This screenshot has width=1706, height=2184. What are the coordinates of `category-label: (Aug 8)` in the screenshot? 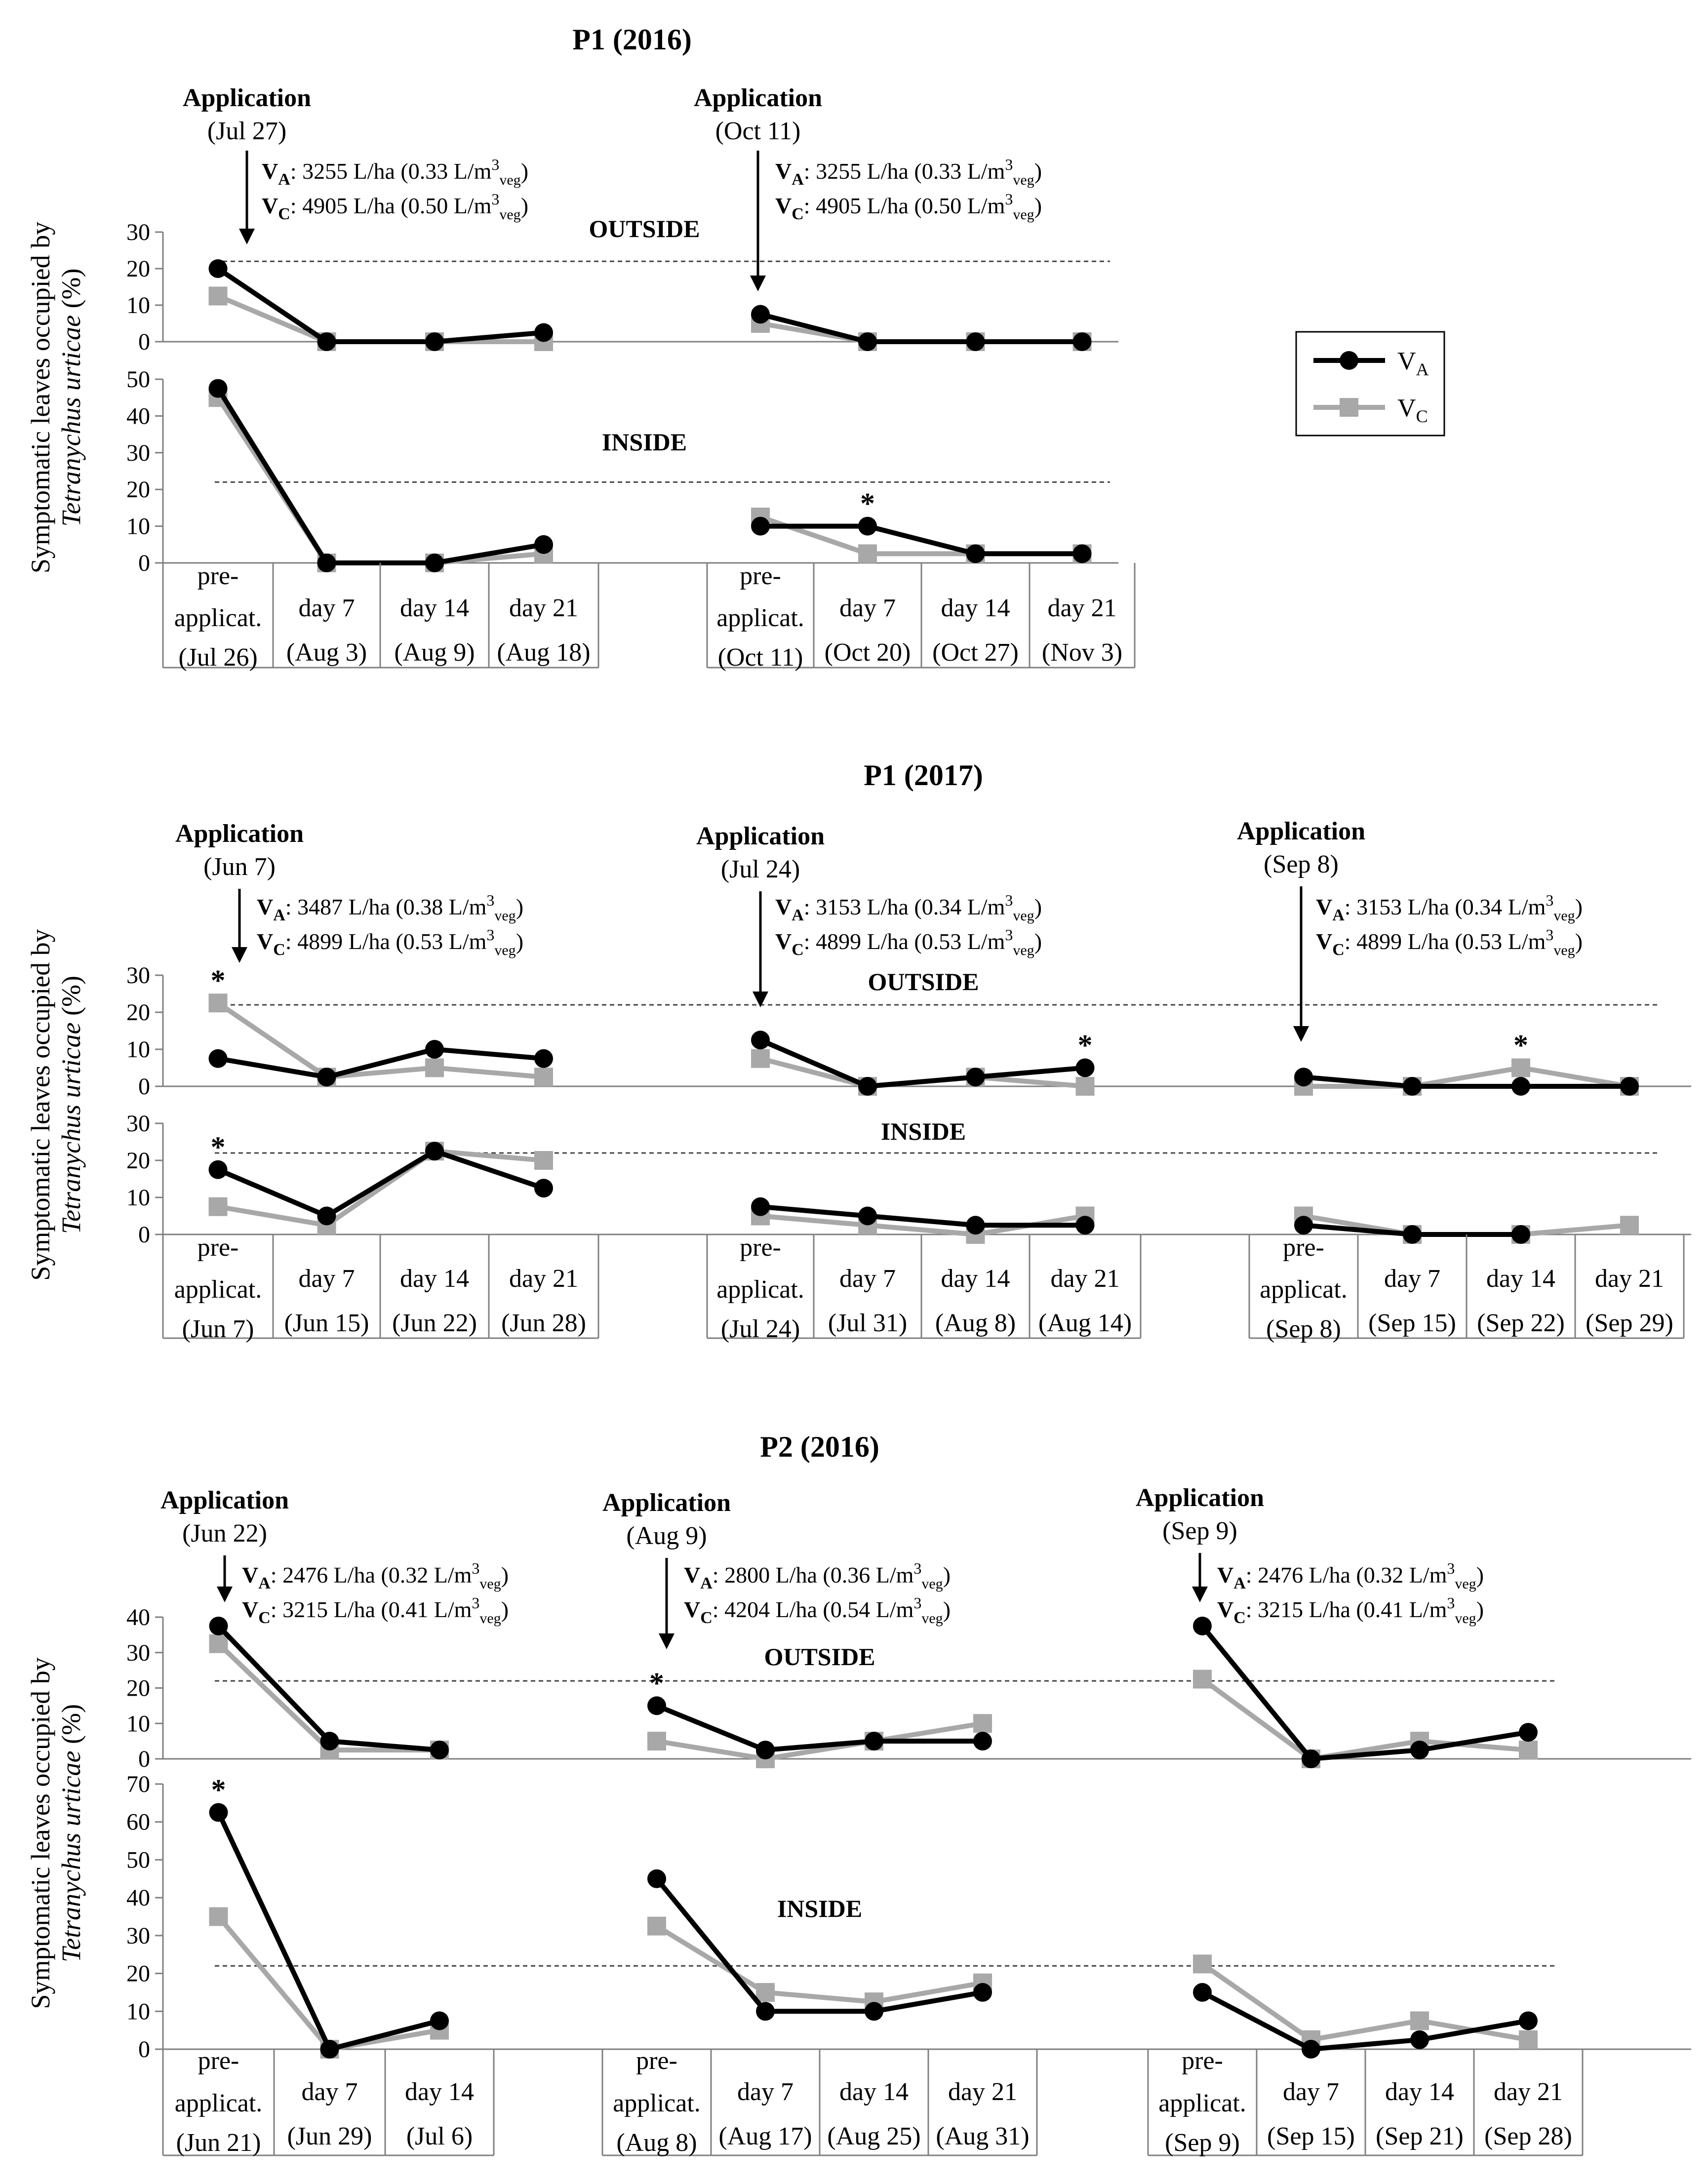 It's located at (975, 1323).